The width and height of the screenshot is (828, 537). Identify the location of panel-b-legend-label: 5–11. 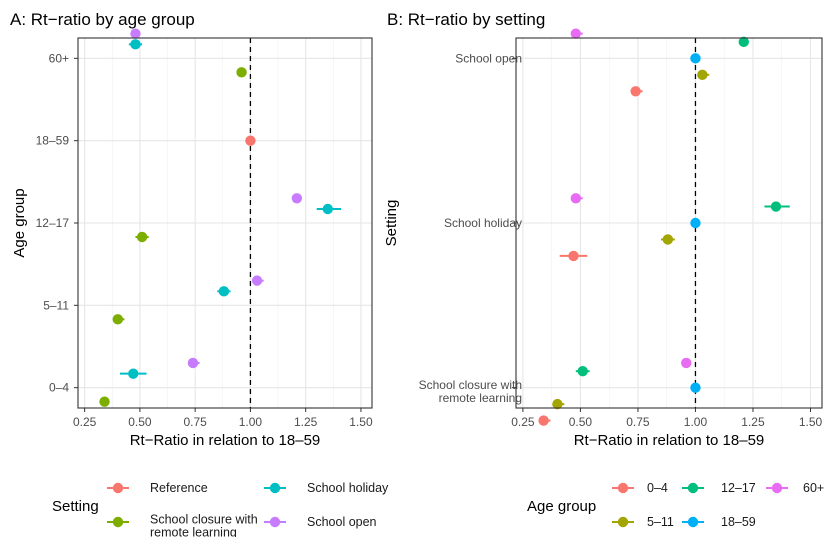
(660, 522).